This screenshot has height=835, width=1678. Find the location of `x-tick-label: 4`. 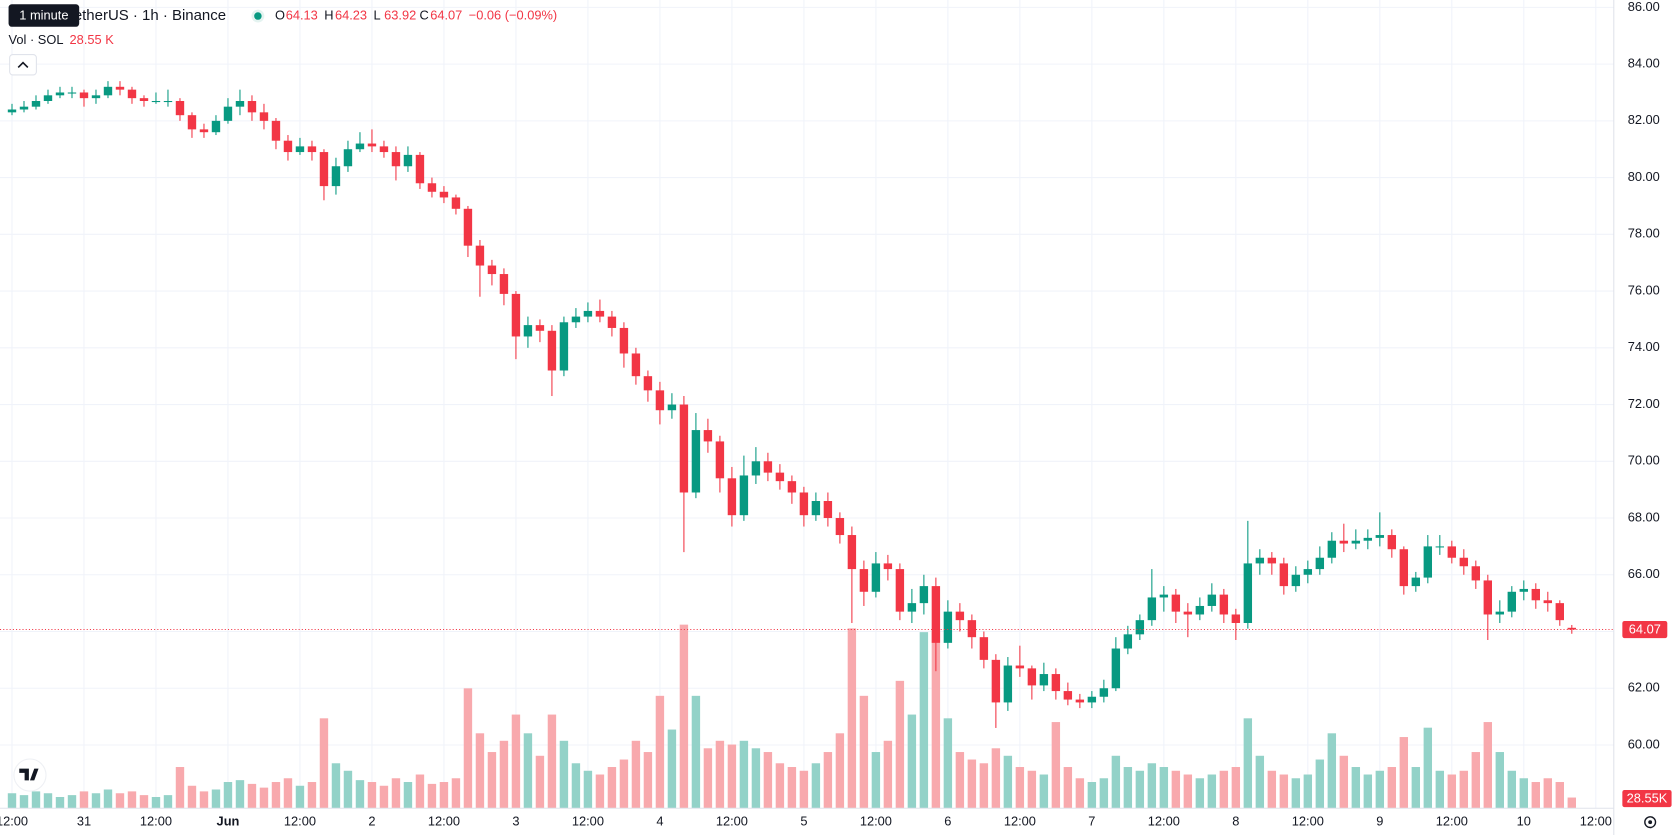

x-tick-label: 4 is located at coordinates (659, 821).